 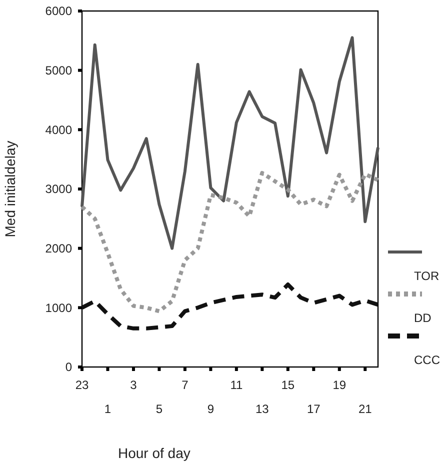 I want to click on text: TOR, so click(x=427, y=276).